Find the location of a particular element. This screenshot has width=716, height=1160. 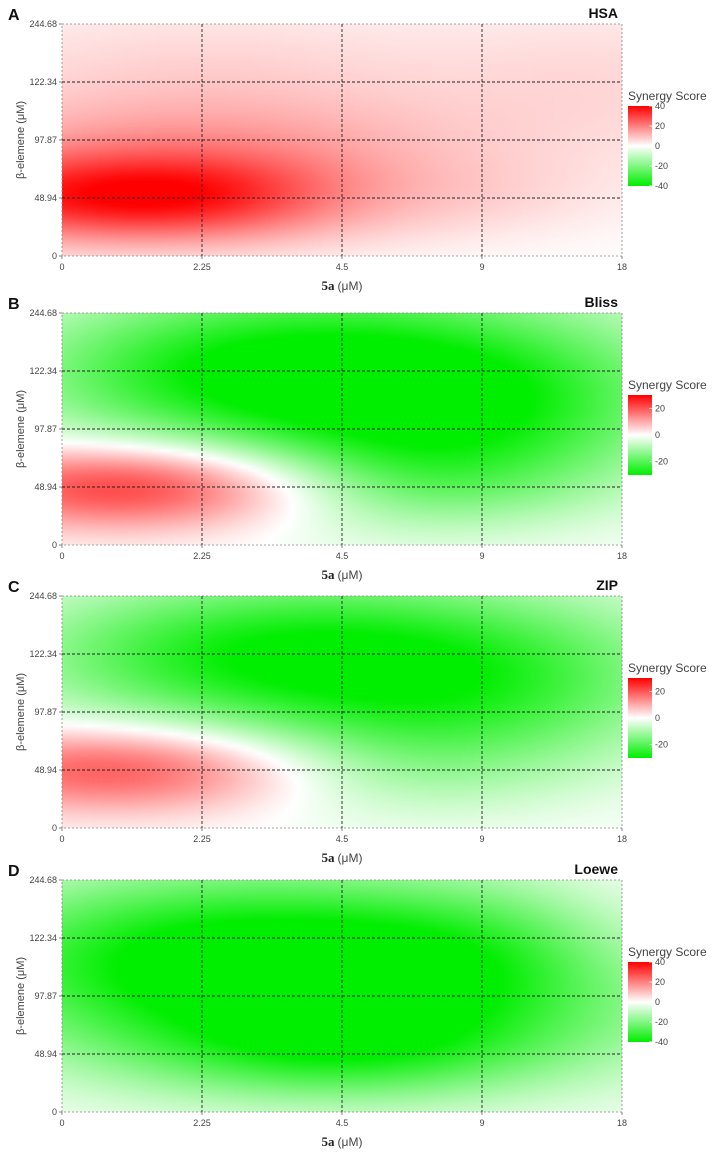

panel-letter: C is located at coordinates (14, 587).